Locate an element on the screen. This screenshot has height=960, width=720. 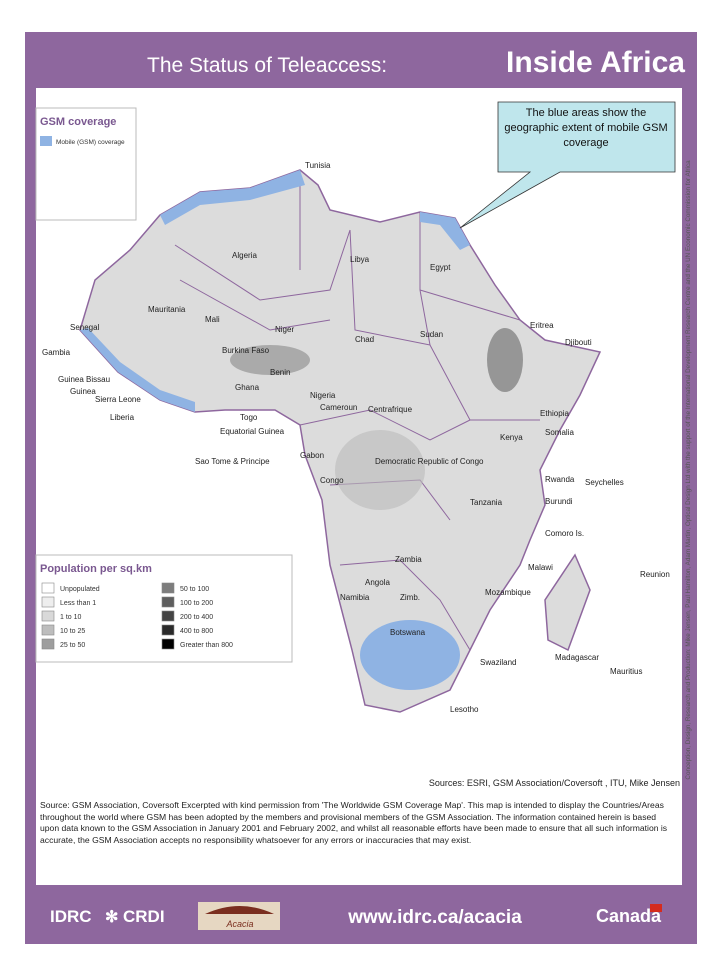
country-label: Sierra Leone is located at coordinates (118, 399).